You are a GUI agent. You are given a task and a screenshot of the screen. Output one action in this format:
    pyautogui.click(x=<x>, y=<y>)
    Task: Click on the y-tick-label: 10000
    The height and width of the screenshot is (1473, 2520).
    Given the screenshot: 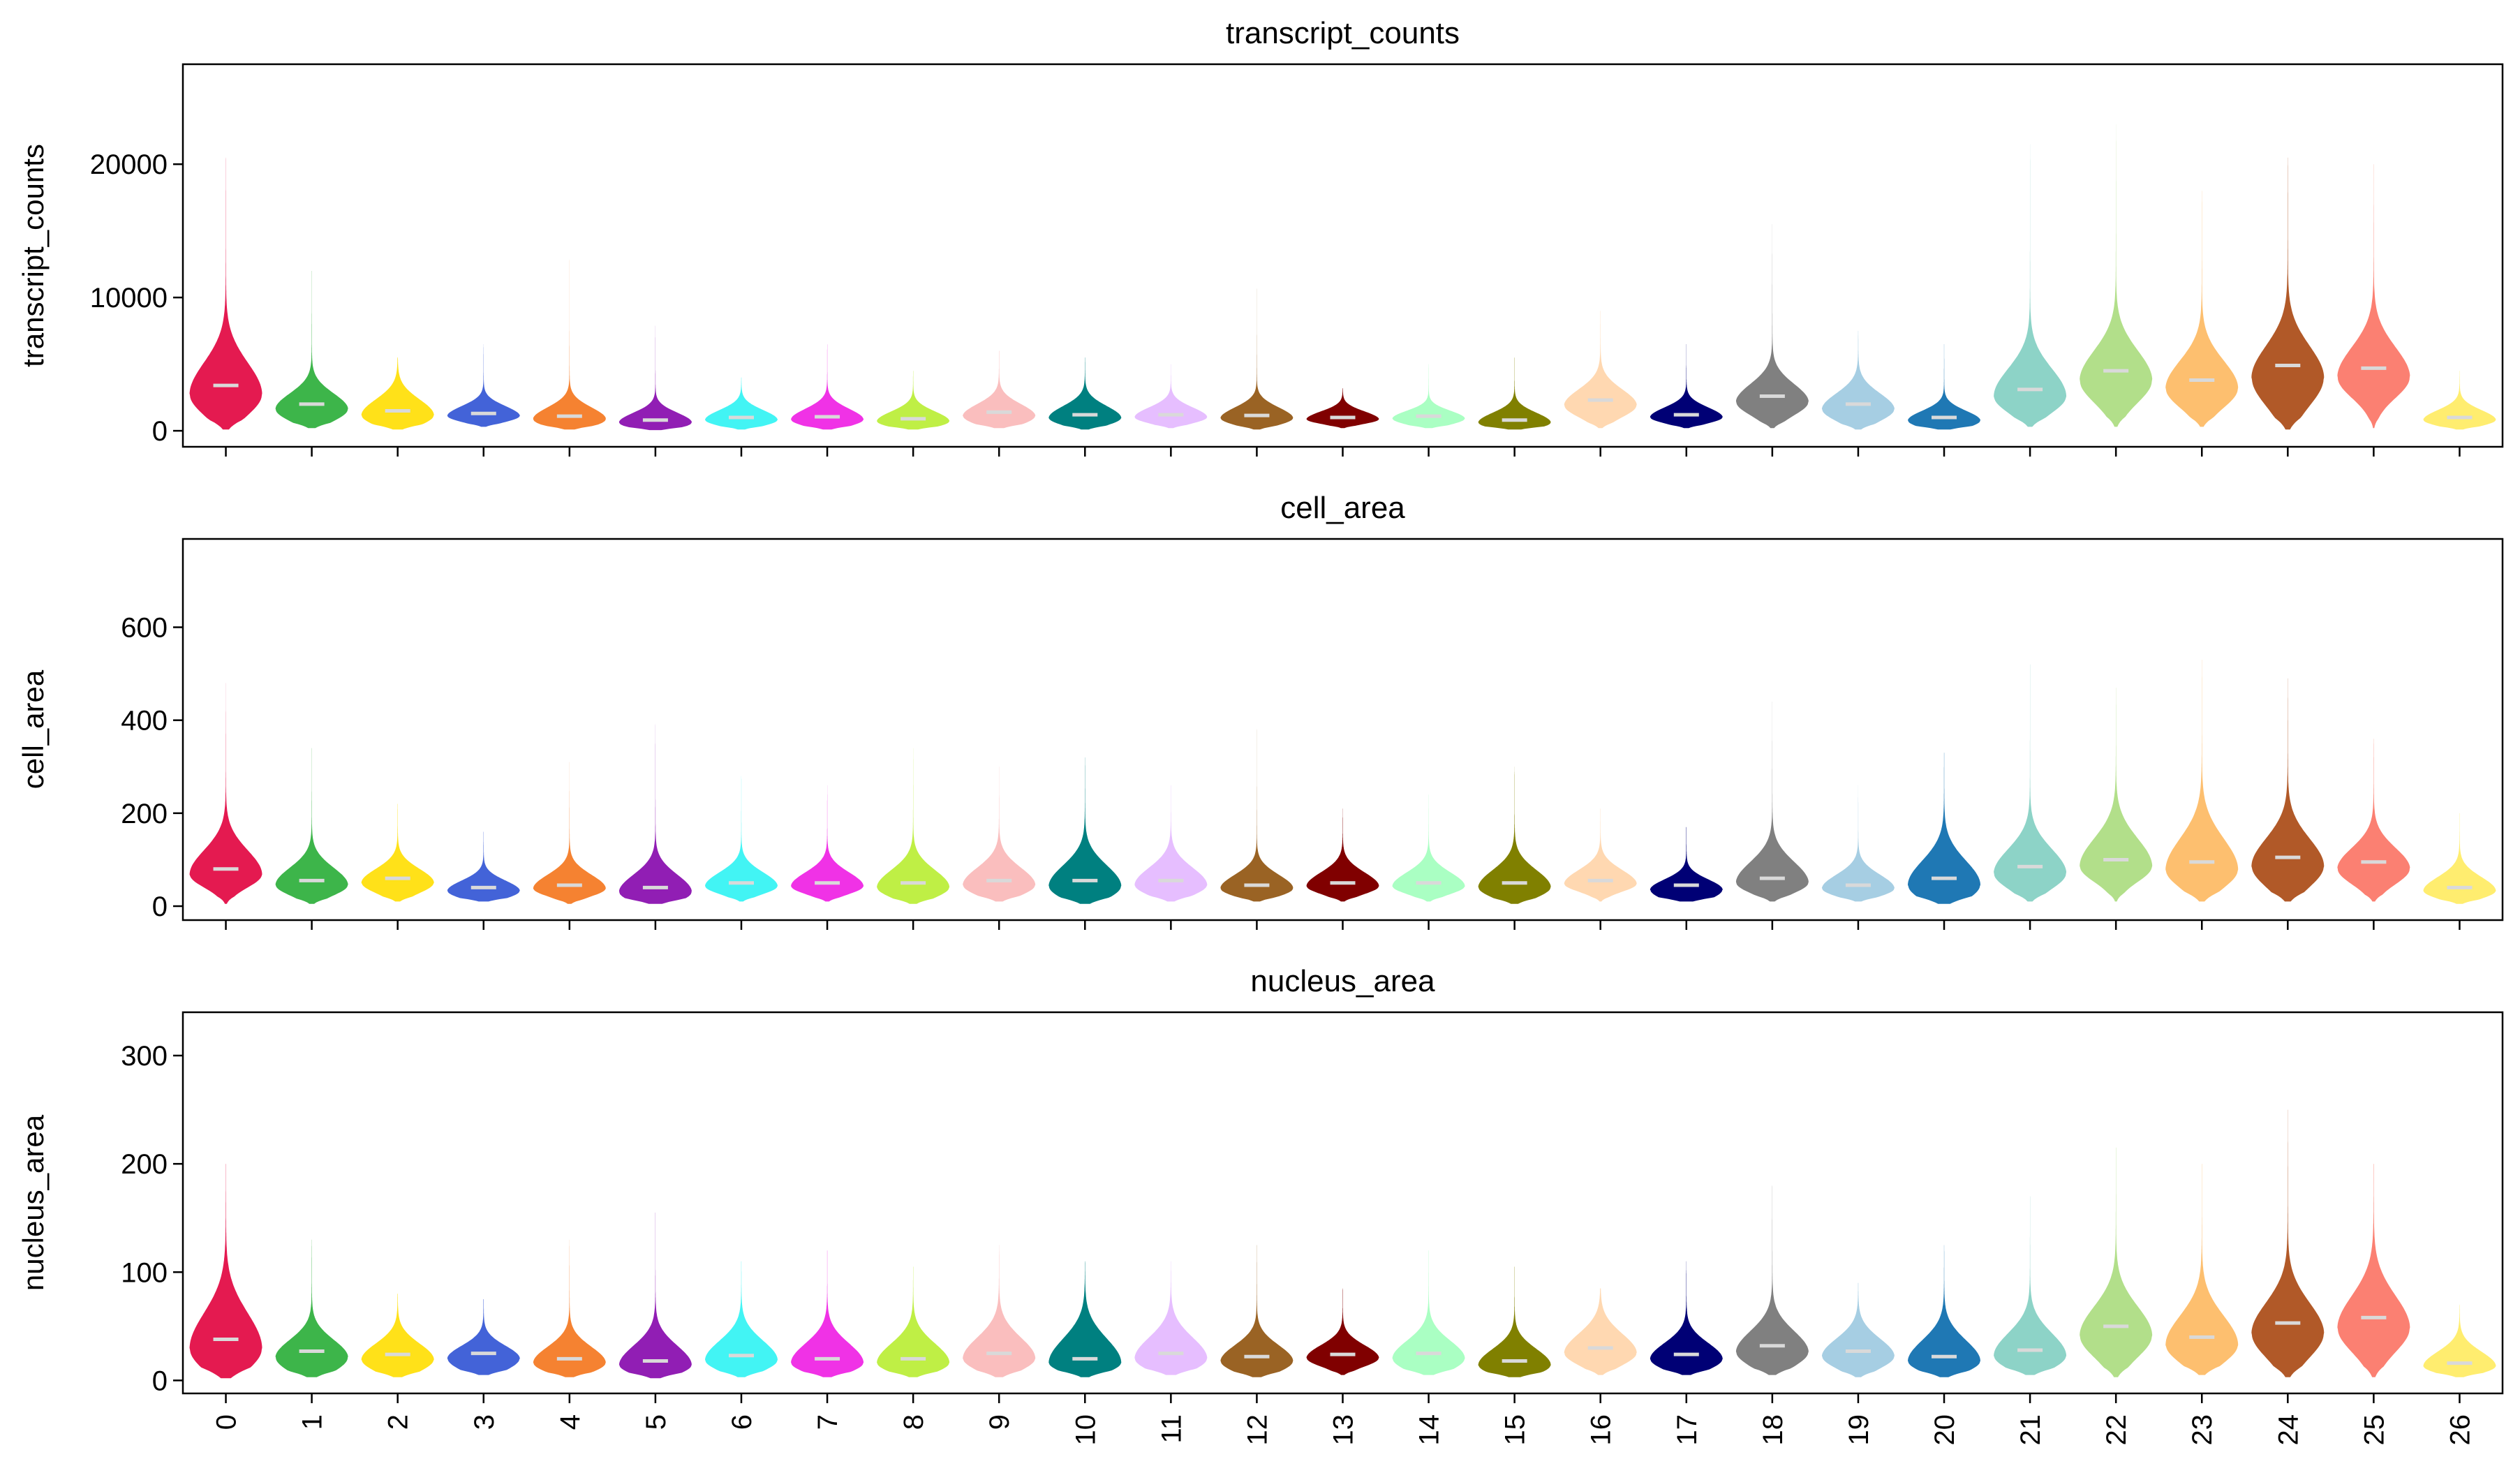 What is the action you would take?
    pyautogui.click(x=129, y=298)
    